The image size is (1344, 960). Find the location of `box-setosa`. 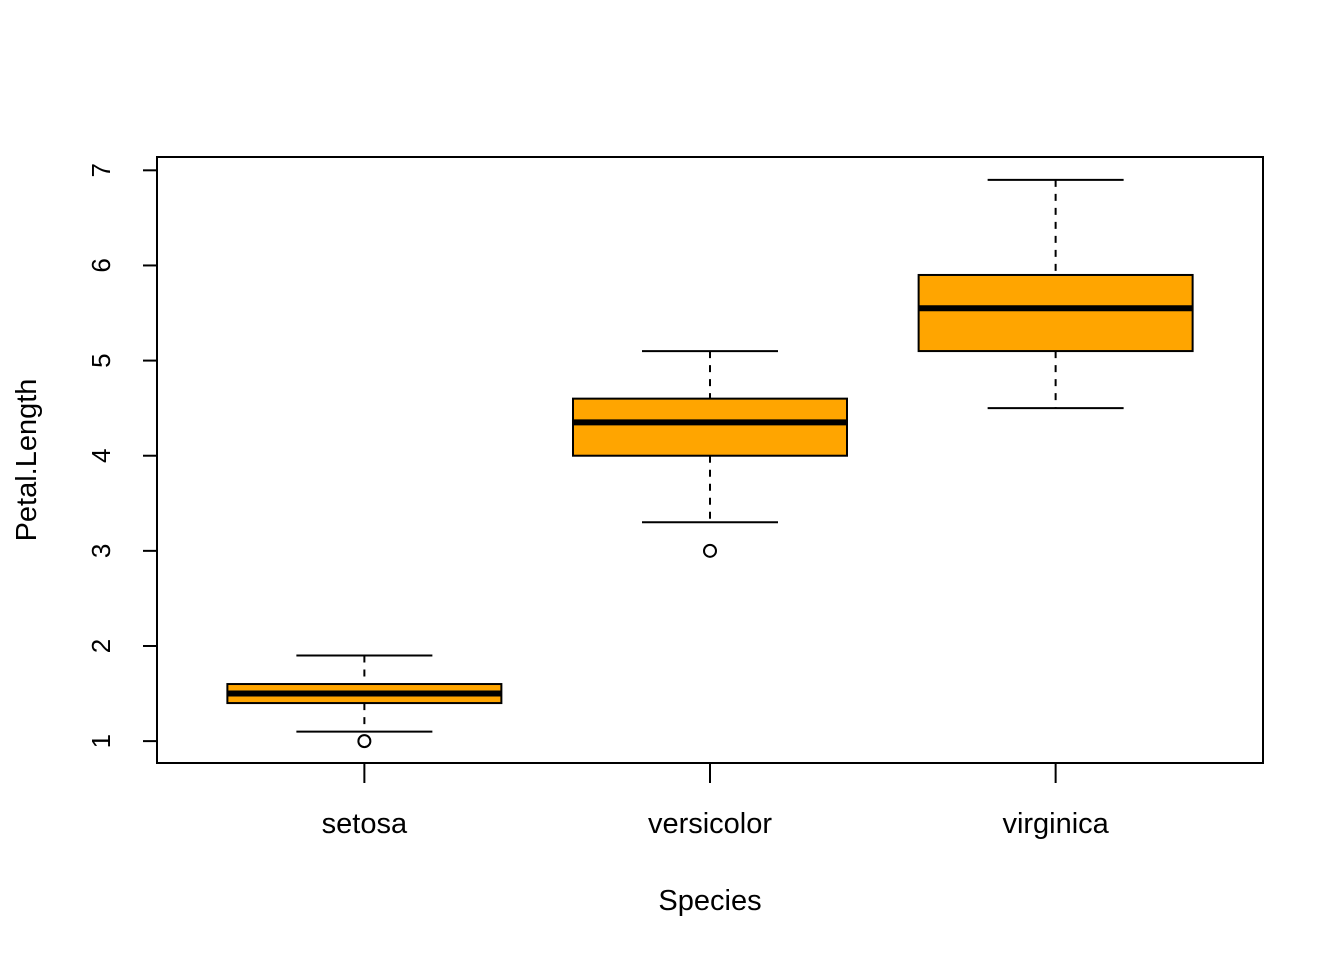

box-setosa is located at coordinates (364, 701).